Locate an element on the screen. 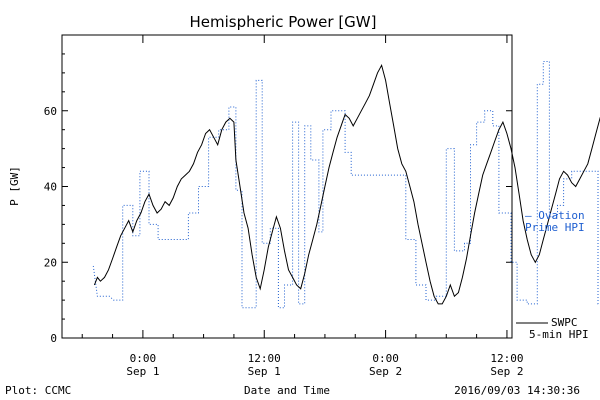 The image size is (600, 400). legend-swpc-line2: 5-min HPI is located at coordinates (559, 334).